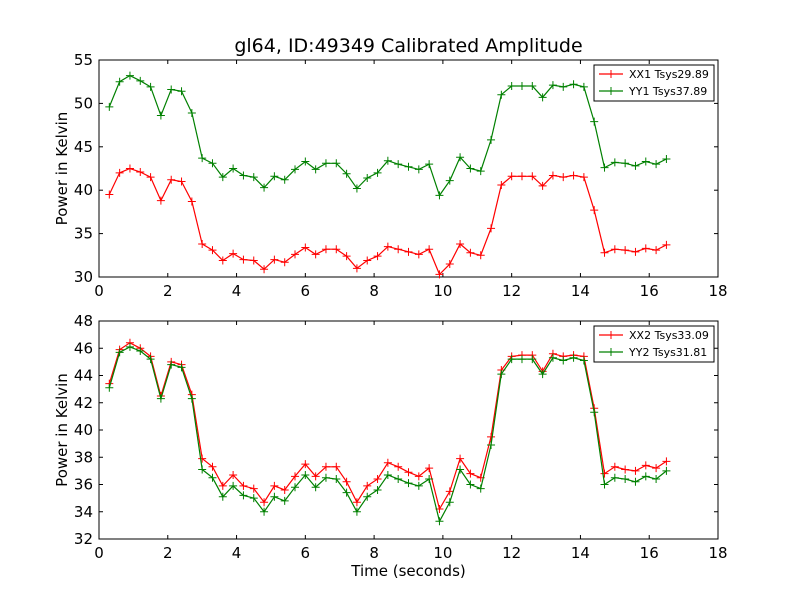 This screenshot has height=600, width=800. I want to click on y-tick-label: 40, so click(83, 430).